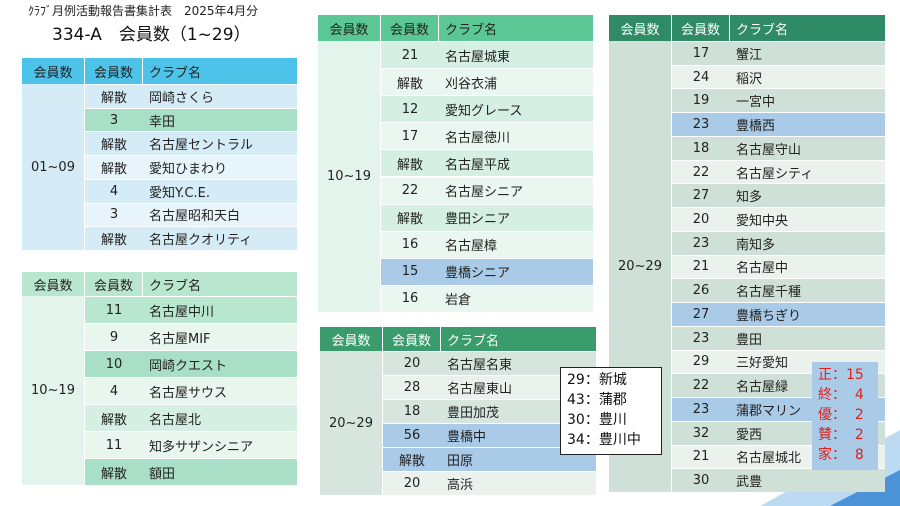 The image size is (900, 506). What do you see at coordinates (701, 480) in the screenshot?
I see `member-count: 30` at bounding box center [701, 480].